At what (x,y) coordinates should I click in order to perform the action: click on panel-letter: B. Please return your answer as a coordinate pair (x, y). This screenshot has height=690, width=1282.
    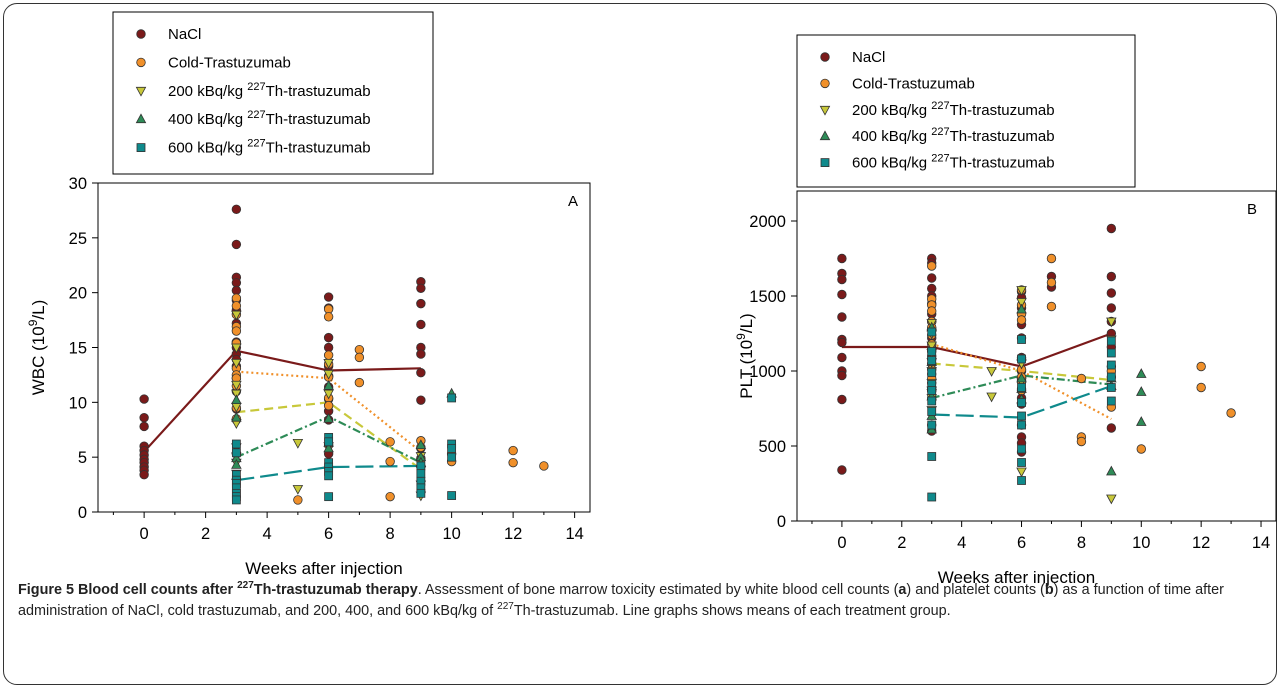
    Looking at the image, I should click on (1252, 209).